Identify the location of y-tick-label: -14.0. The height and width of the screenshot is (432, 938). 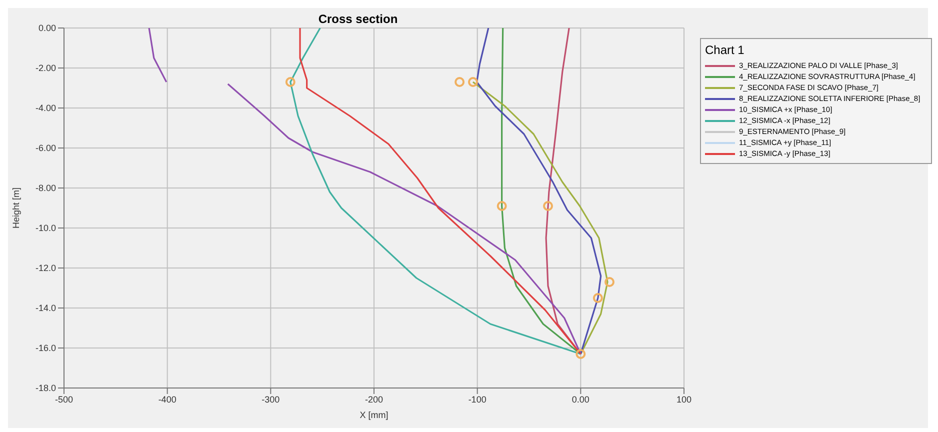
(45, 308).